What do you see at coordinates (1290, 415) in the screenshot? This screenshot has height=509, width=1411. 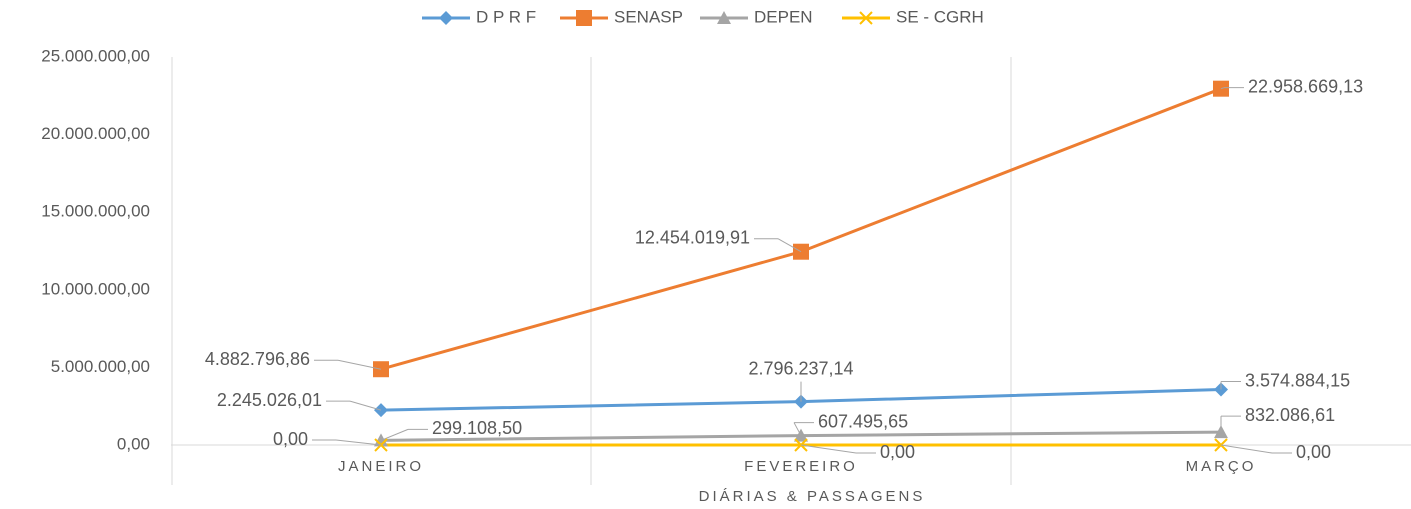 I see `data-label: 832.086,61` at bounding box center [1290, 415].